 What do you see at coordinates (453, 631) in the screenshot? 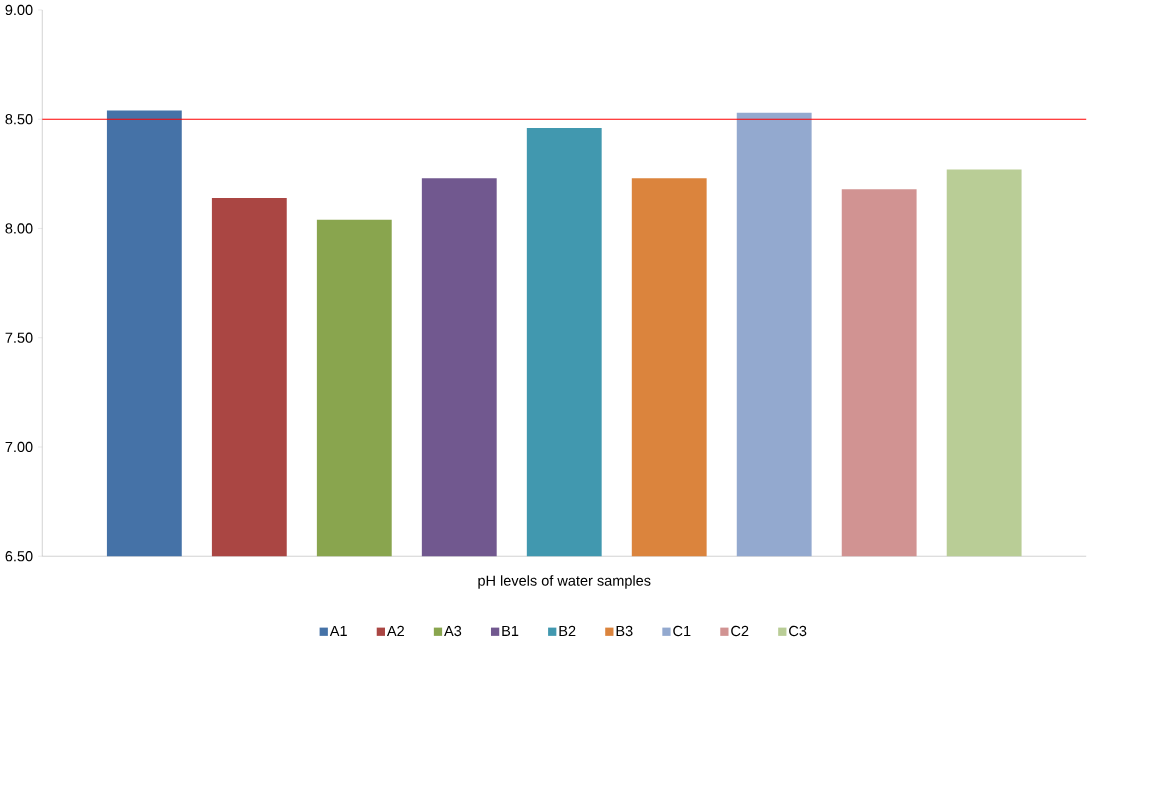
I see `legend-label: A3` at bounding box center [453, 631].